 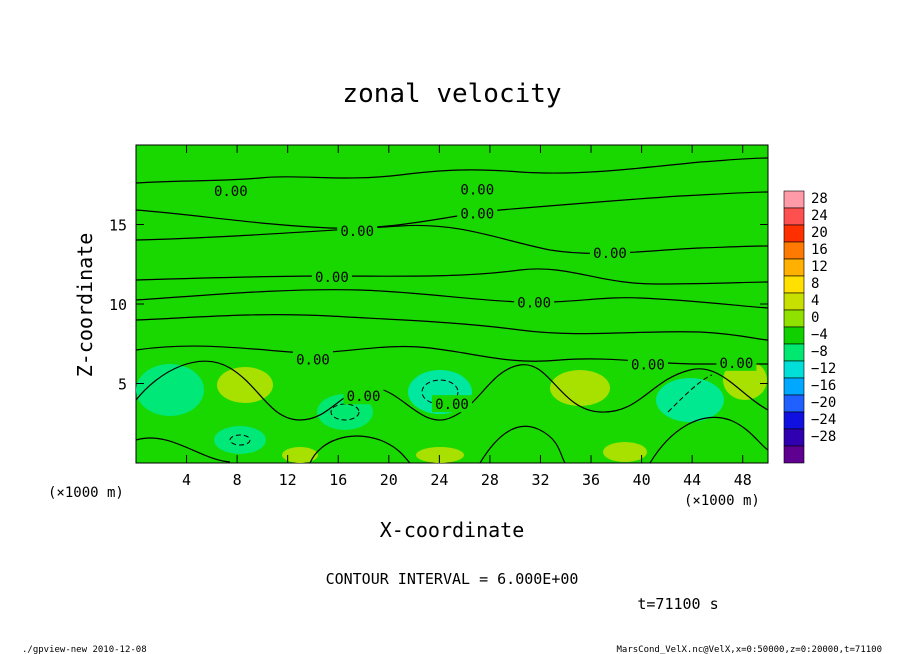 What do you see at coordinates (819, 216) in the screenshot?
I see `colorbar-label: 24` at bounding box center [819, 216].